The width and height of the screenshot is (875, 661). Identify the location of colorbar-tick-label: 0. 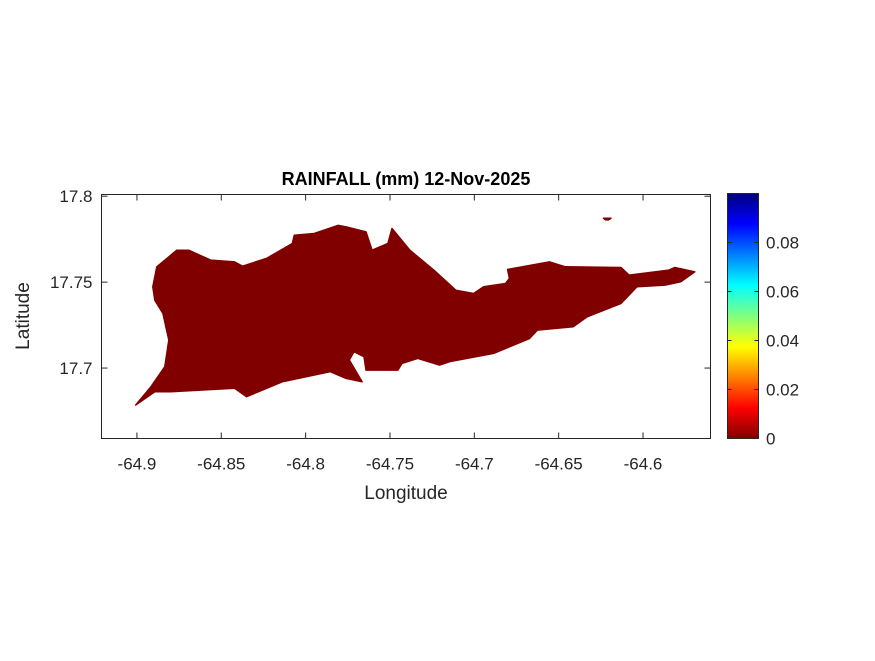
(770, 439).